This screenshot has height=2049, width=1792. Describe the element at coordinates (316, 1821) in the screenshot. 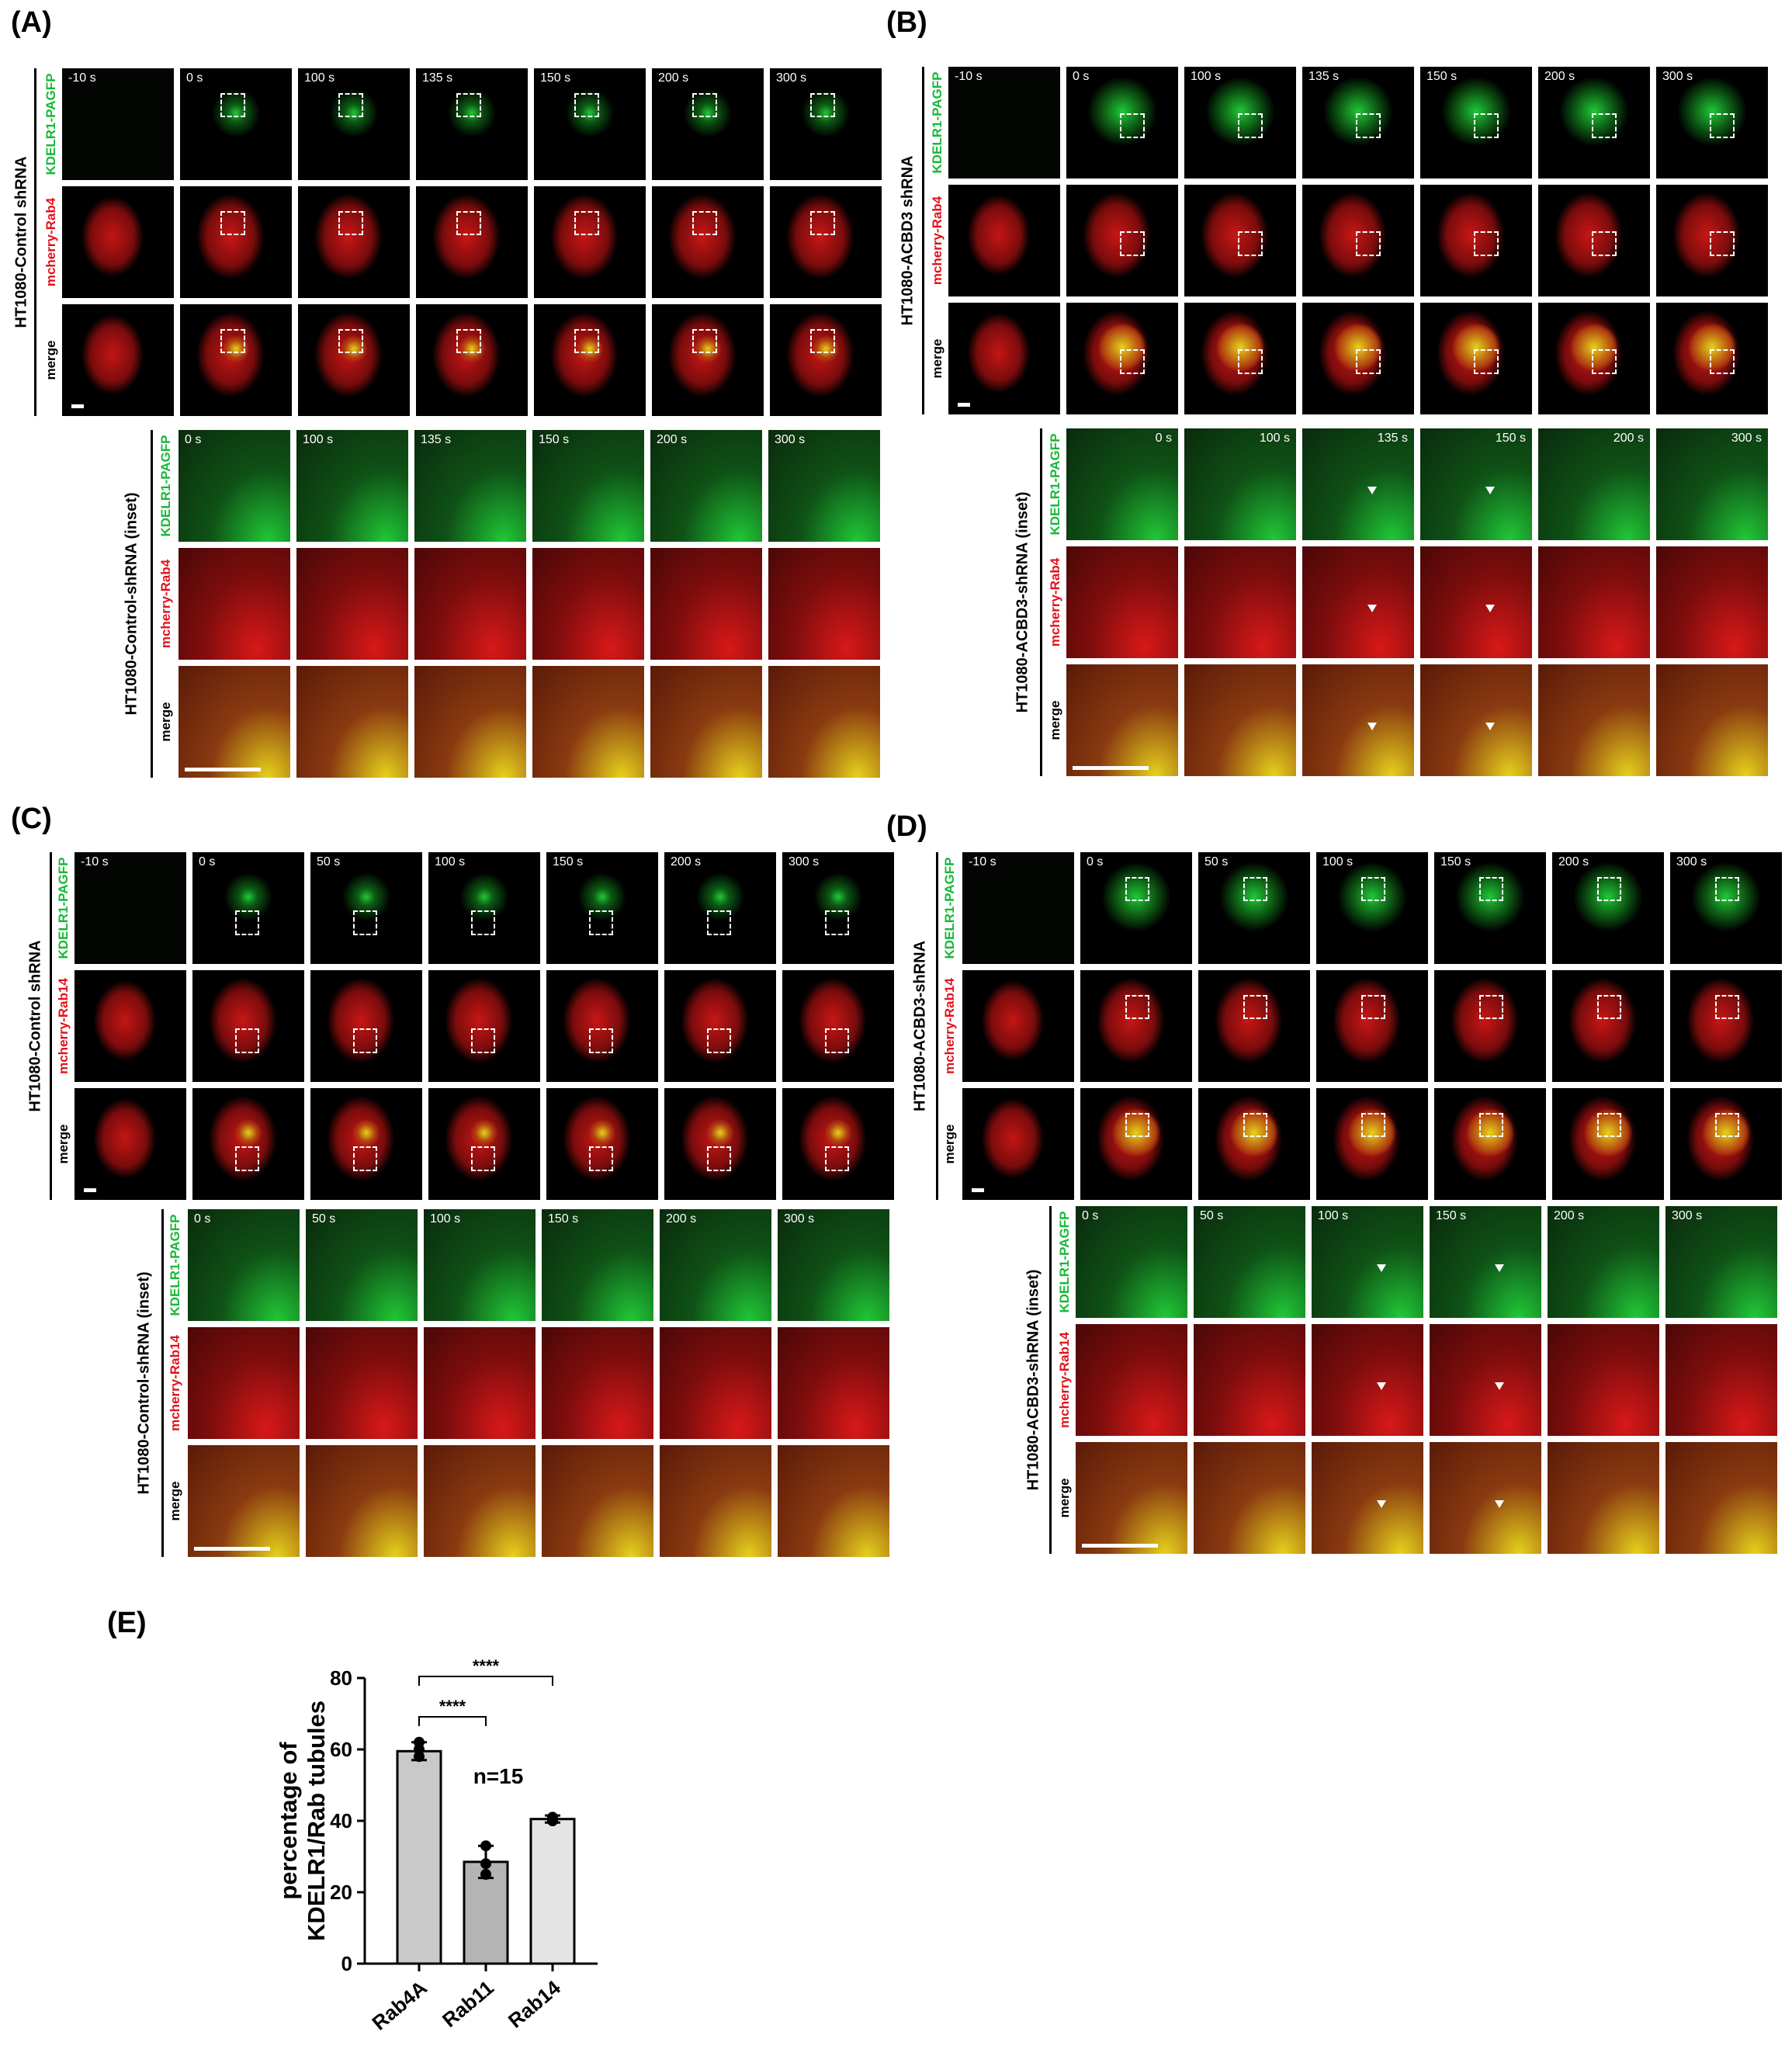

I see `y-axis-label-line2: KDELR1/Rab tubules` at that location.